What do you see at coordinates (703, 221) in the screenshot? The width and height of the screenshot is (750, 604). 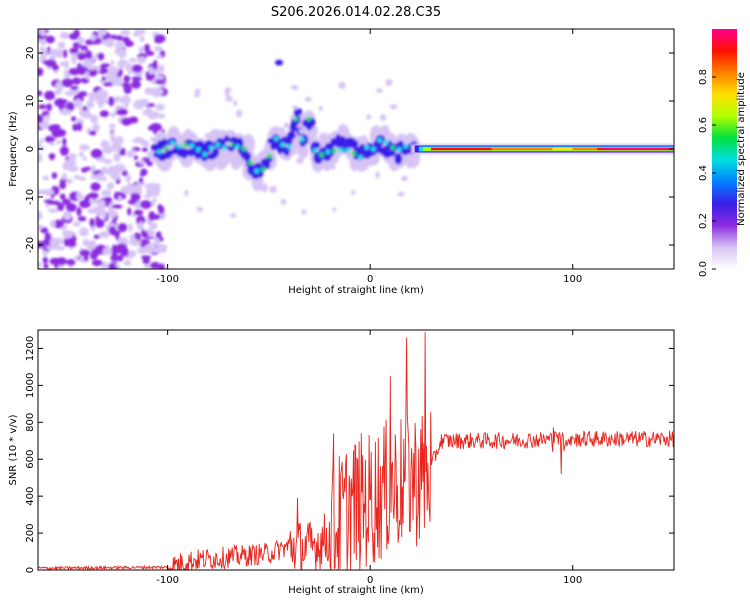 I see `colorbar-tick-label: 0.2` at bounding box center [703, 221].